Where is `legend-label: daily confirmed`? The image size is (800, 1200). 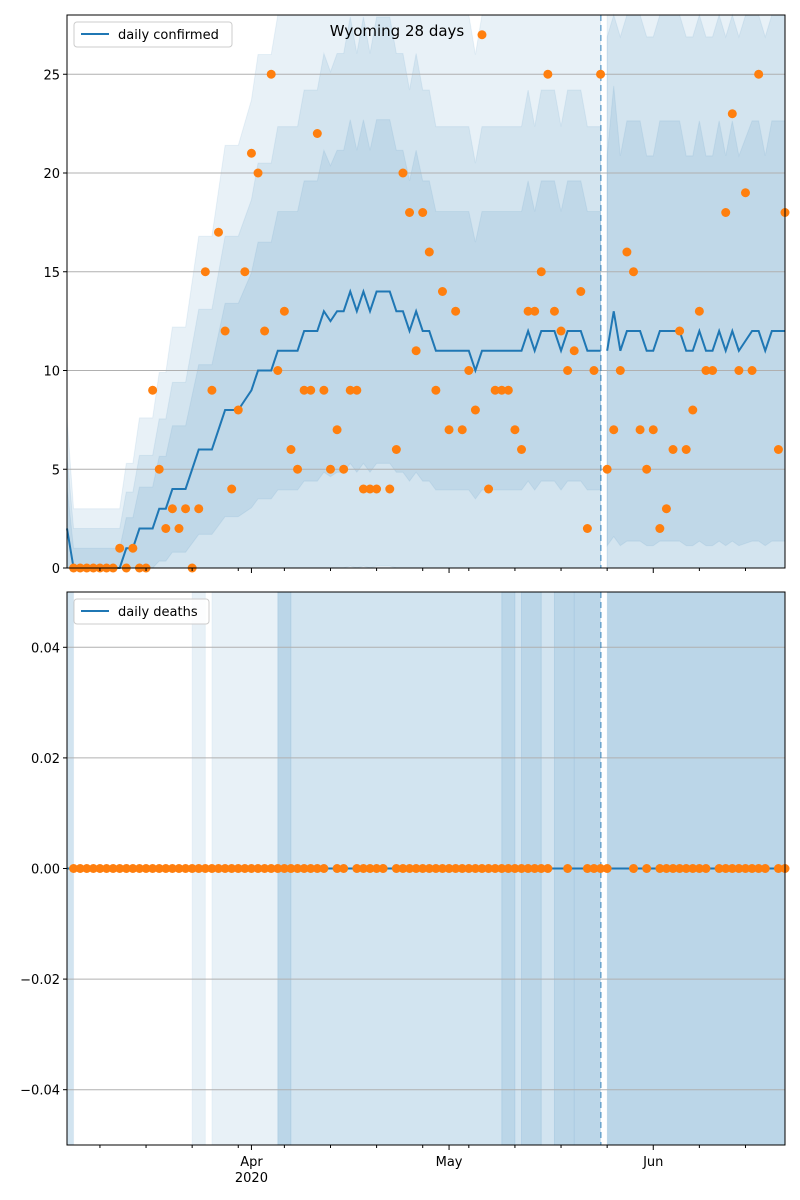 legend-label: daily confirmed is located at coordinates (168, 35).